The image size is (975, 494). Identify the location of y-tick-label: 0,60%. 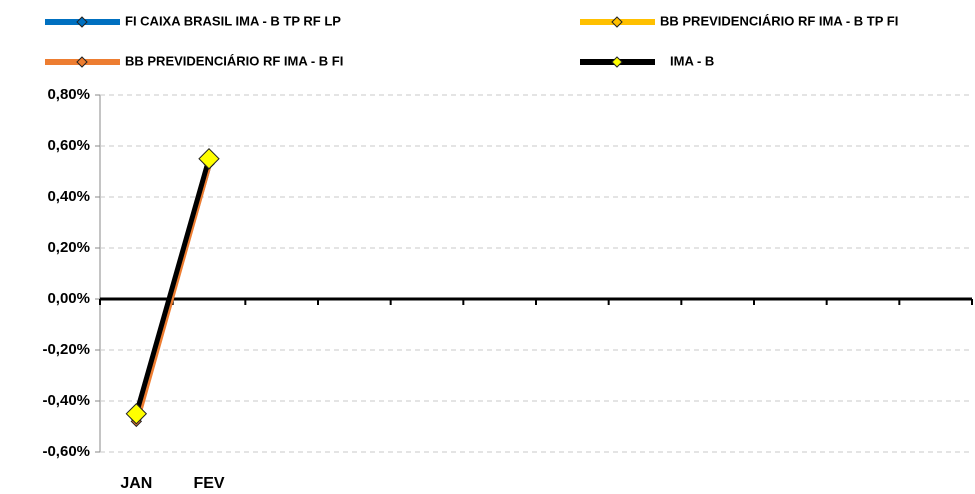
(68, 145).